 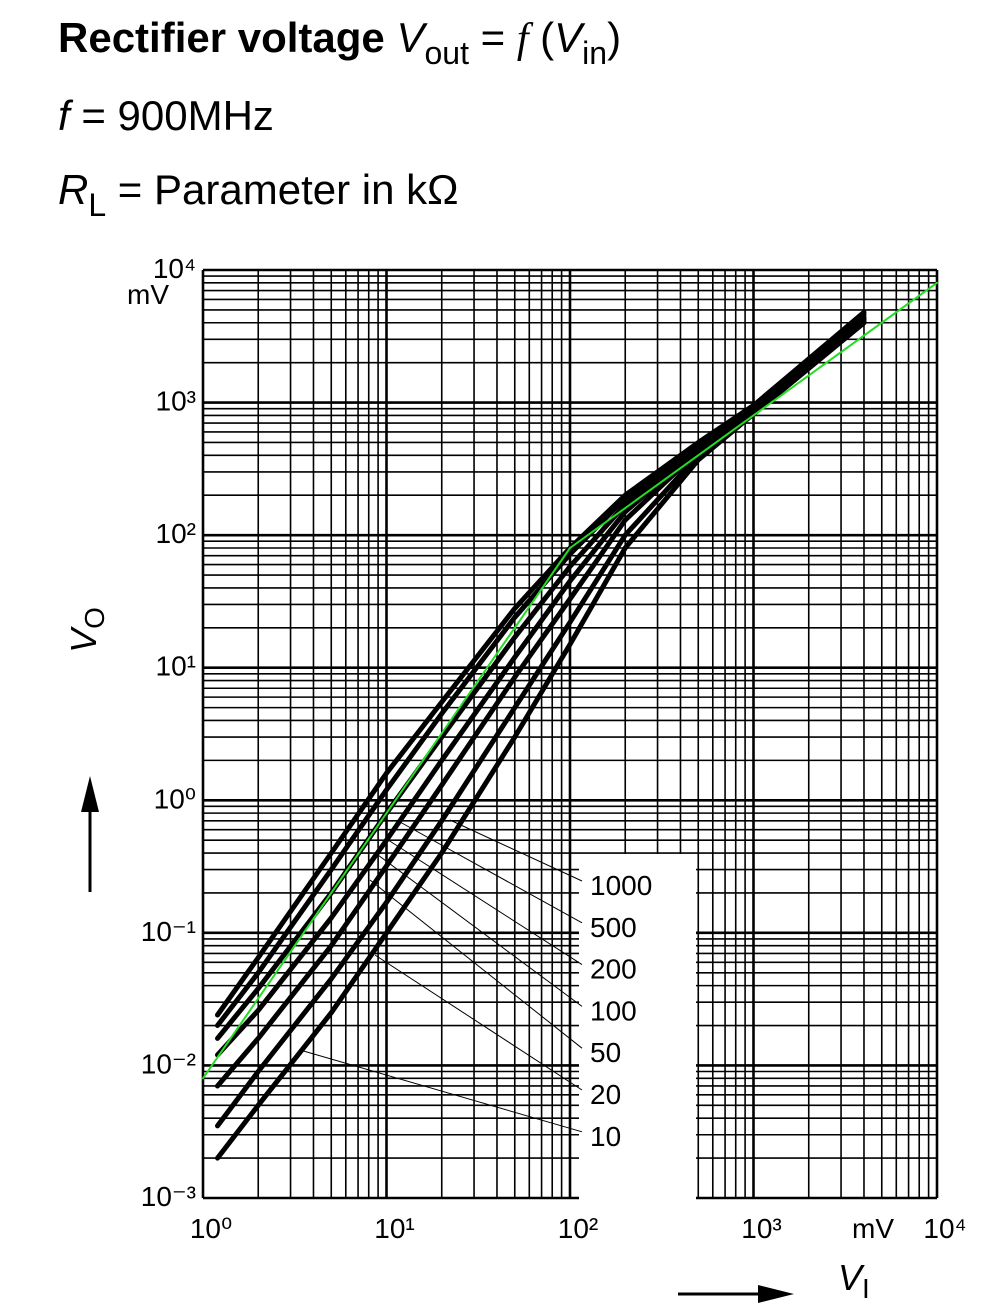 I want to click on y-tick-label: 10¹, so click(x=176, y=666).